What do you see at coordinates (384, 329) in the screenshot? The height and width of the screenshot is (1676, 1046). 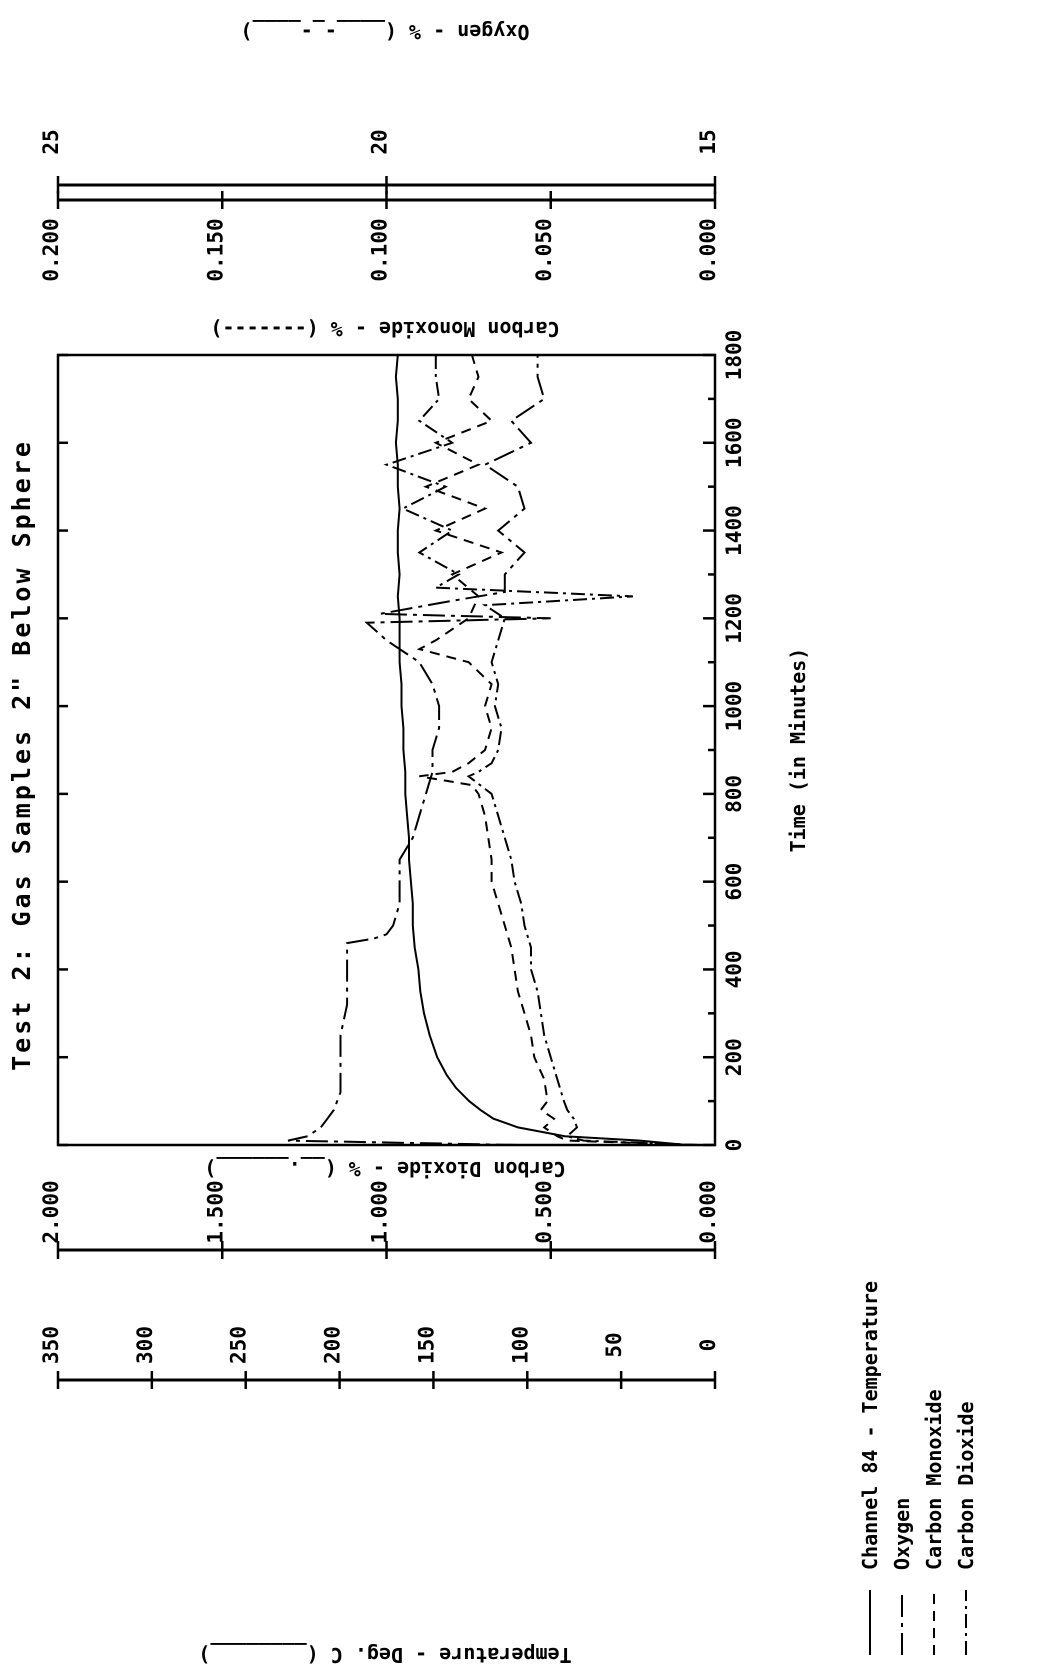 I see `carbon-monoxide-axis-title: Carbon Monoxide - % (-------)` at bounding box center [384, 329].